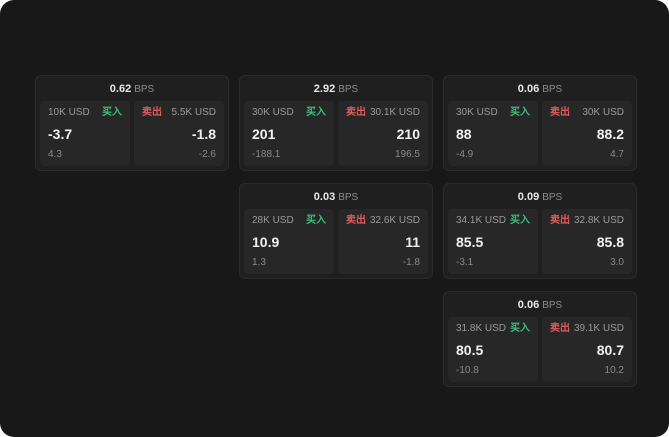  I want to click on buy-panel: 30K USD 买入 201 -188.1, so click(289, 133).